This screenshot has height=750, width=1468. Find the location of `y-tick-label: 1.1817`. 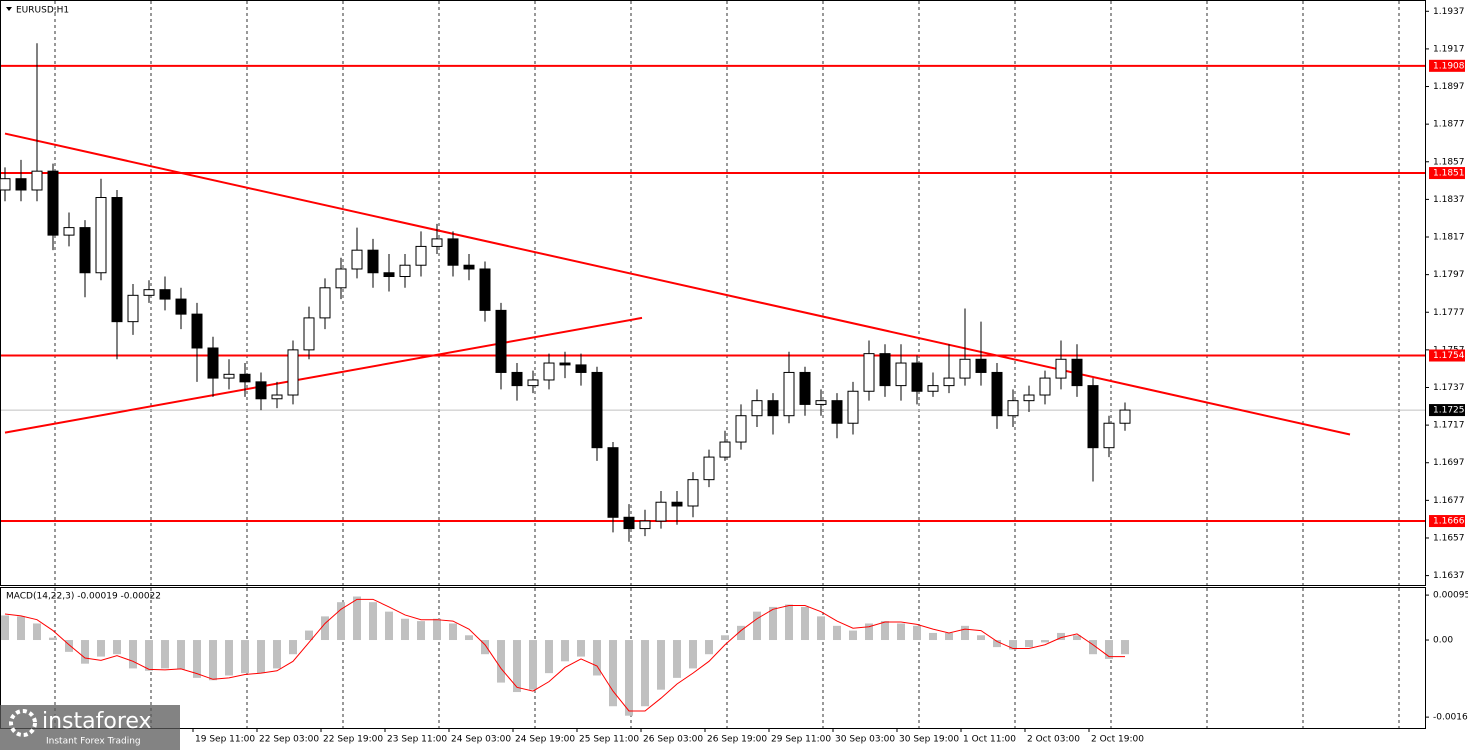

y-tick-label: 1.1817 is located at coordinates (1449, 238).